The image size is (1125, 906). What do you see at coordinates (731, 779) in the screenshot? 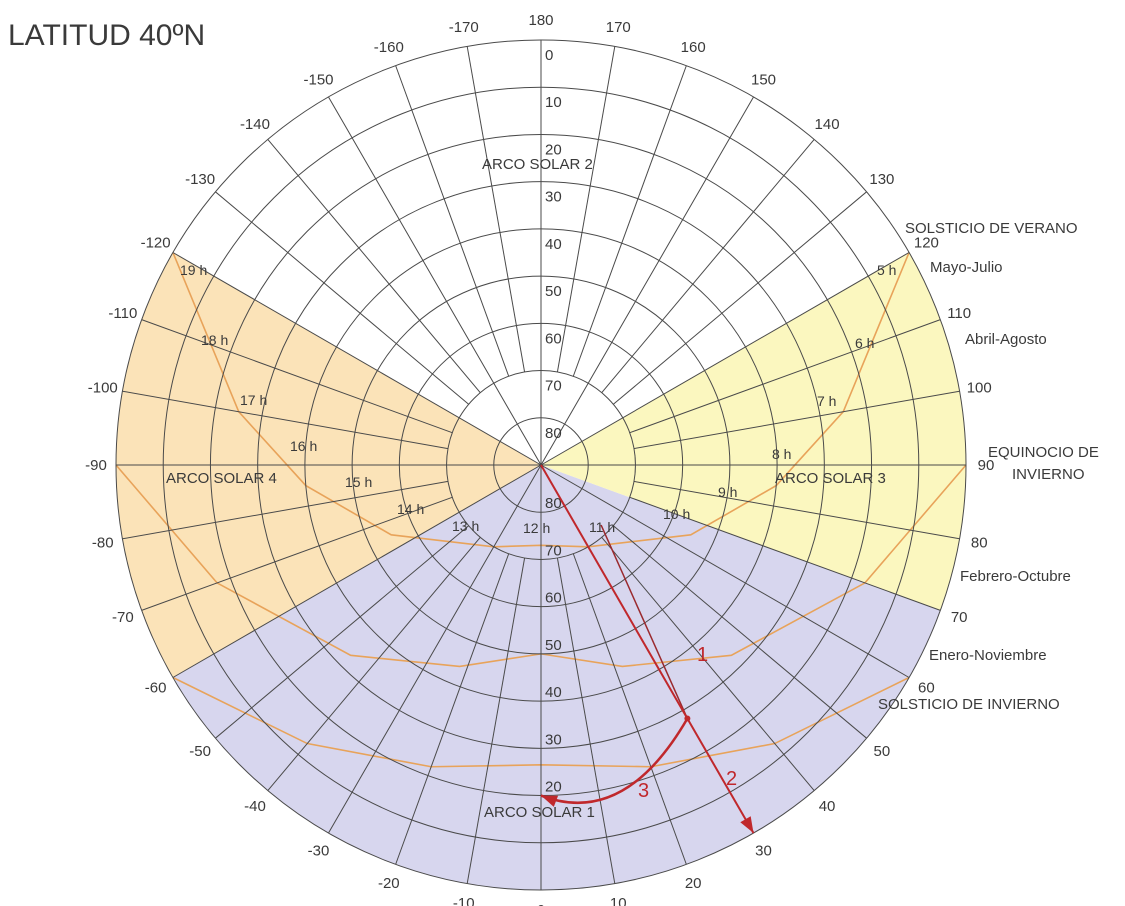
I see `marker-2: 2` at bounding box center [731, 779].